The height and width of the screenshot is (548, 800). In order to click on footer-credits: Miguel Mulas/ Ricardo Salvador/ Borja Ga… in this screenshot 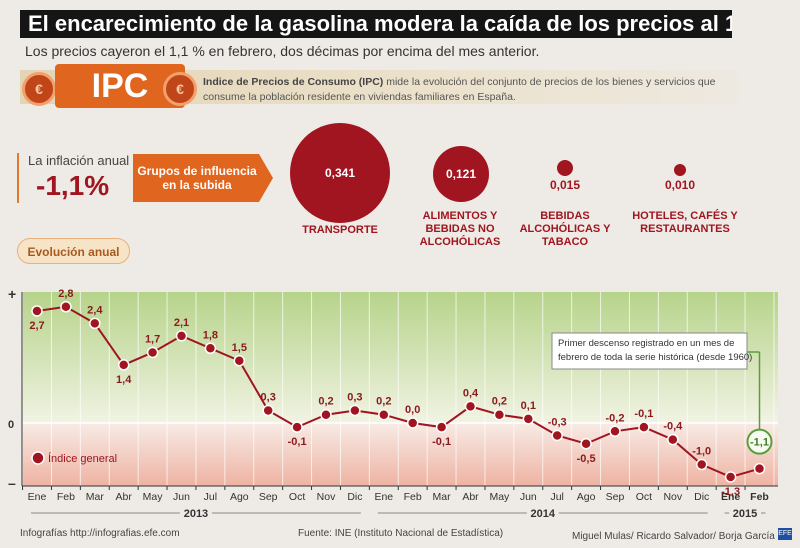, I will do `click(673, 536)`.